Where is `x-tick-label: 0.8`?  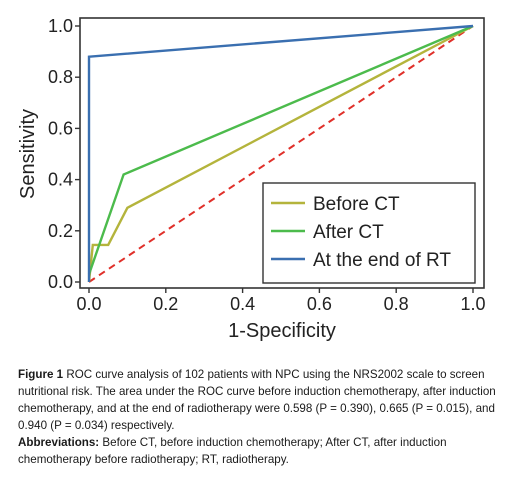
x-tick-label: 0.8 is located at coordinates (396, 304).